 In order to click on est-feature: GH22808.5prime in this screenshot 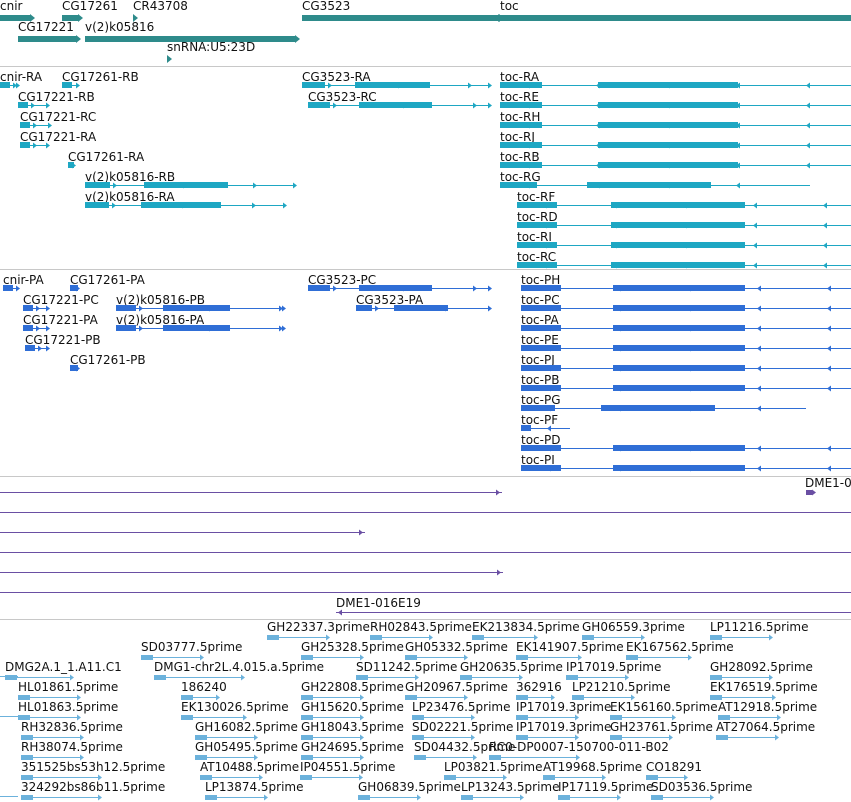, I will do `click(352, 690)`.